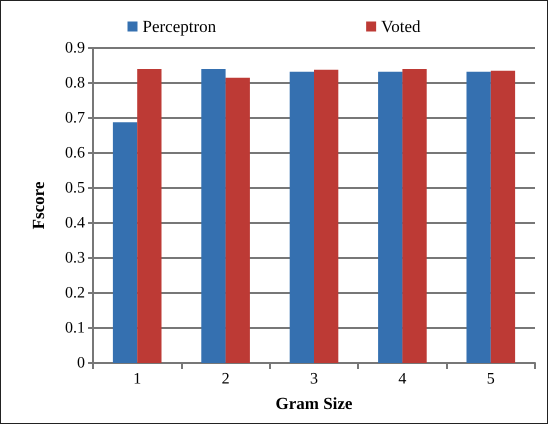 The height and width of the screenshot is (424, 548). What do you see at coordinates (75, 258) in the screenshot?
I see `y-tick-label: 0.3` at bounding box center [75, 258].